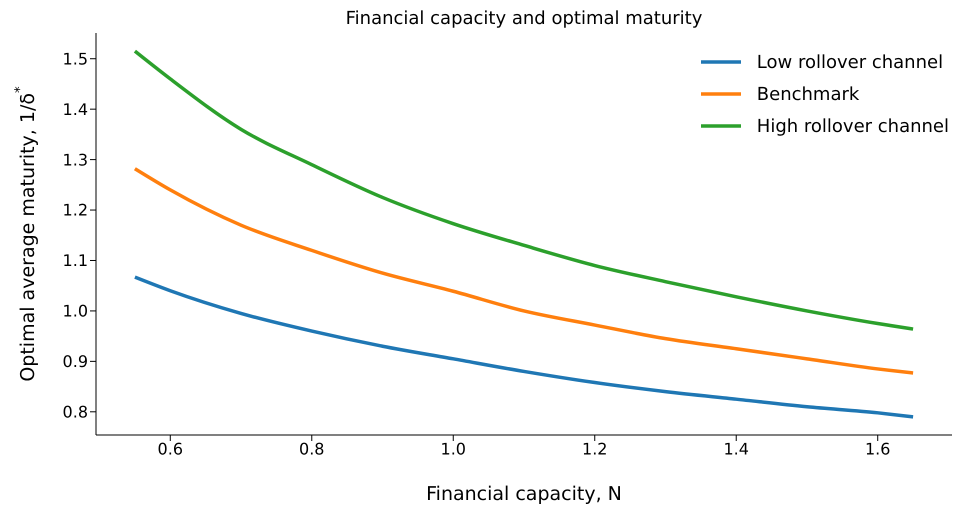  Describe the element at coordinates (75, 311) in the screenshot. I see `y-tick-label: 1.0` at that location.